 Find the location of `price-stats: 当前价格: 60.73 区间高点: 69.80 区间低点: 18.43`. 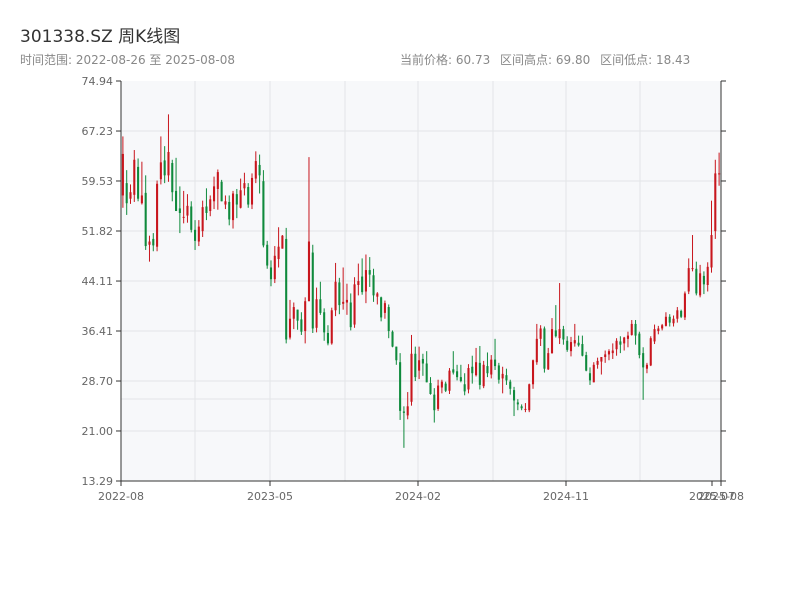

price-stats: 当前价格: 60.73 区间高点: 69.80 区间低点: 18.43 is located at coordinates (548, 59).